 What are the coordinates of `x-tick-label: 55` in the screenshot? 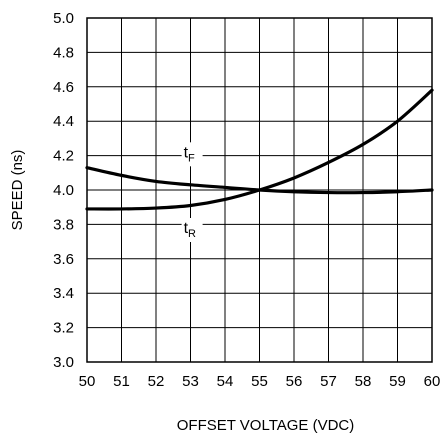 It's located at (259, 381).